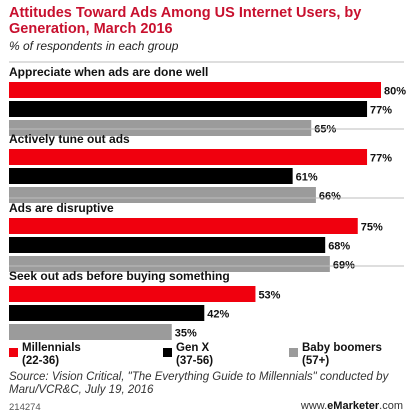 The width and height of the screenshot is (412, 417). I want to click on legend-label-boomers: Baby boomers, so click(342, 348).